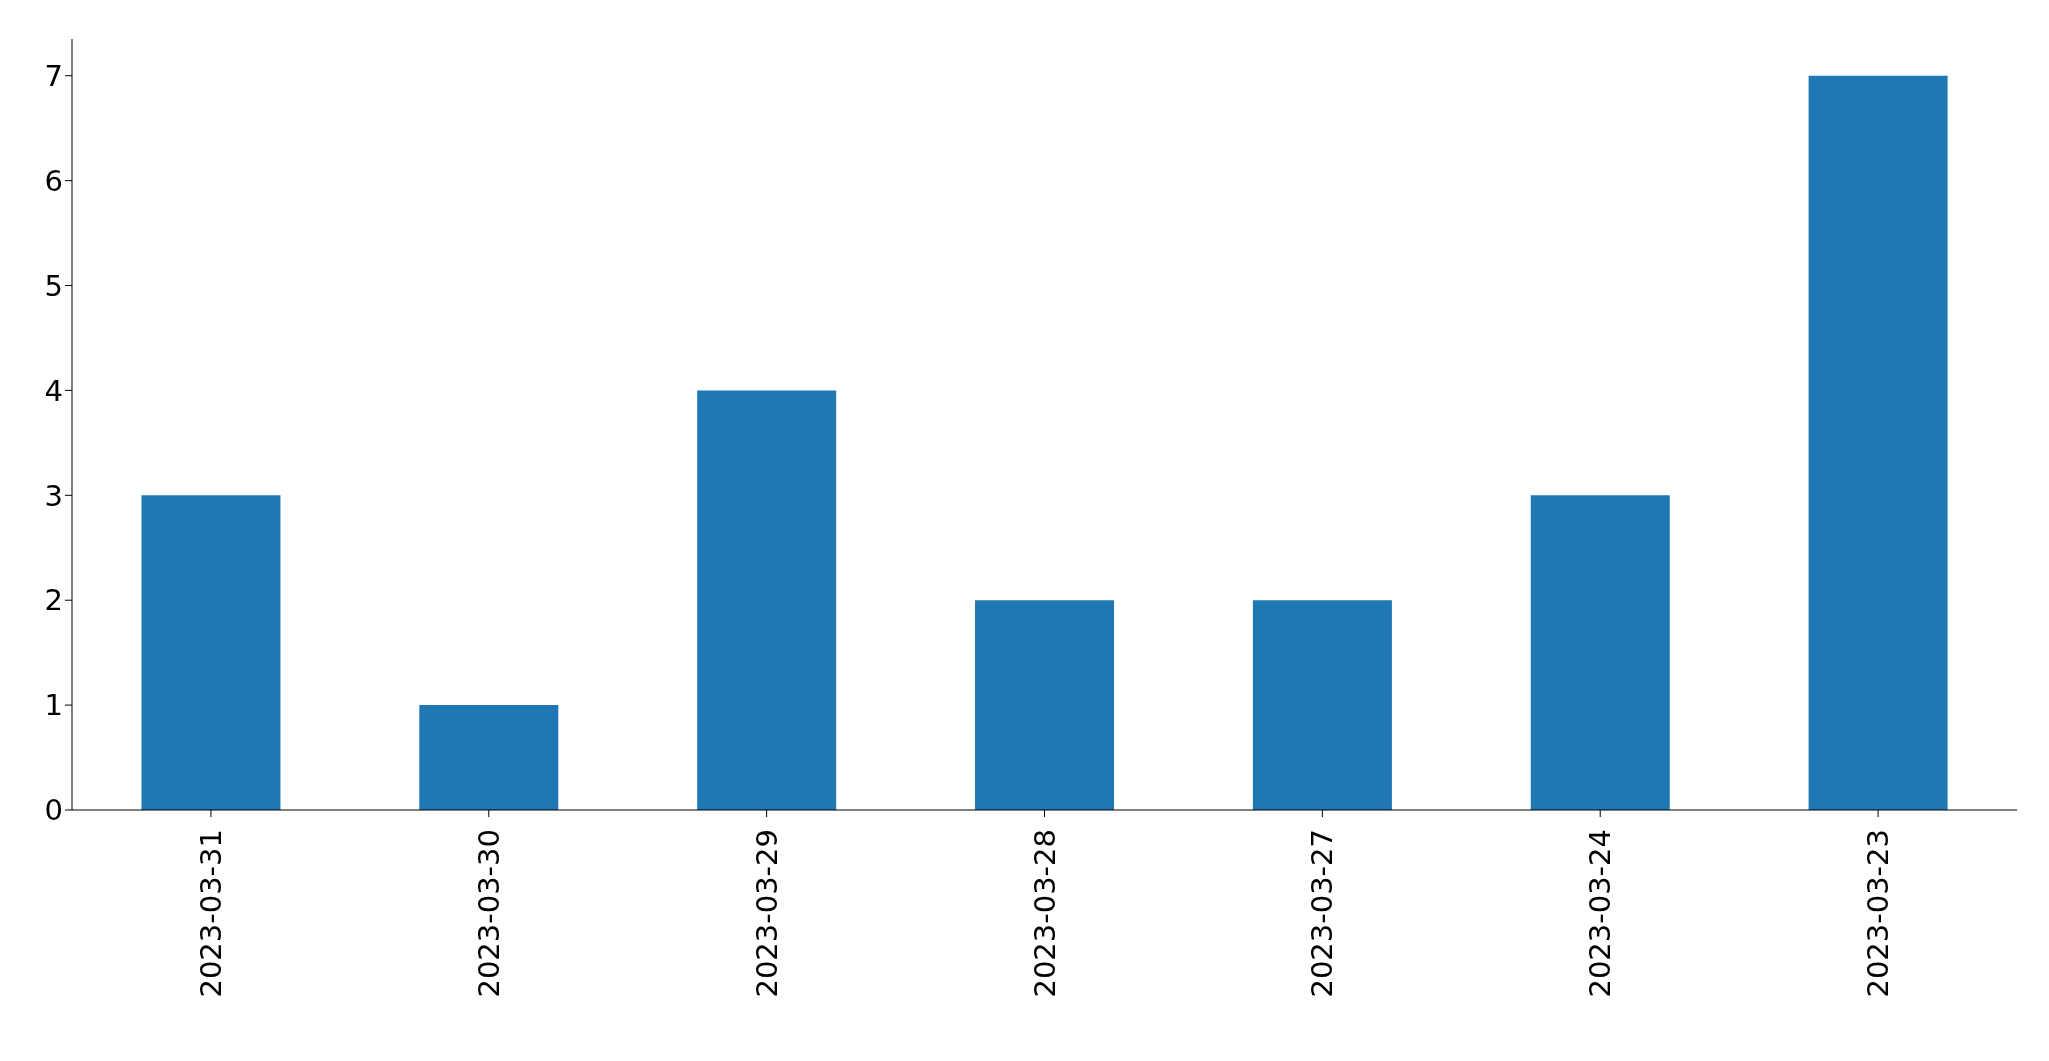 The height and width of the screenshot is (1061, 2049). Describe the element at coordinates (53, 180) in the screenshot. I see `y-tick-label: 6` at that location.